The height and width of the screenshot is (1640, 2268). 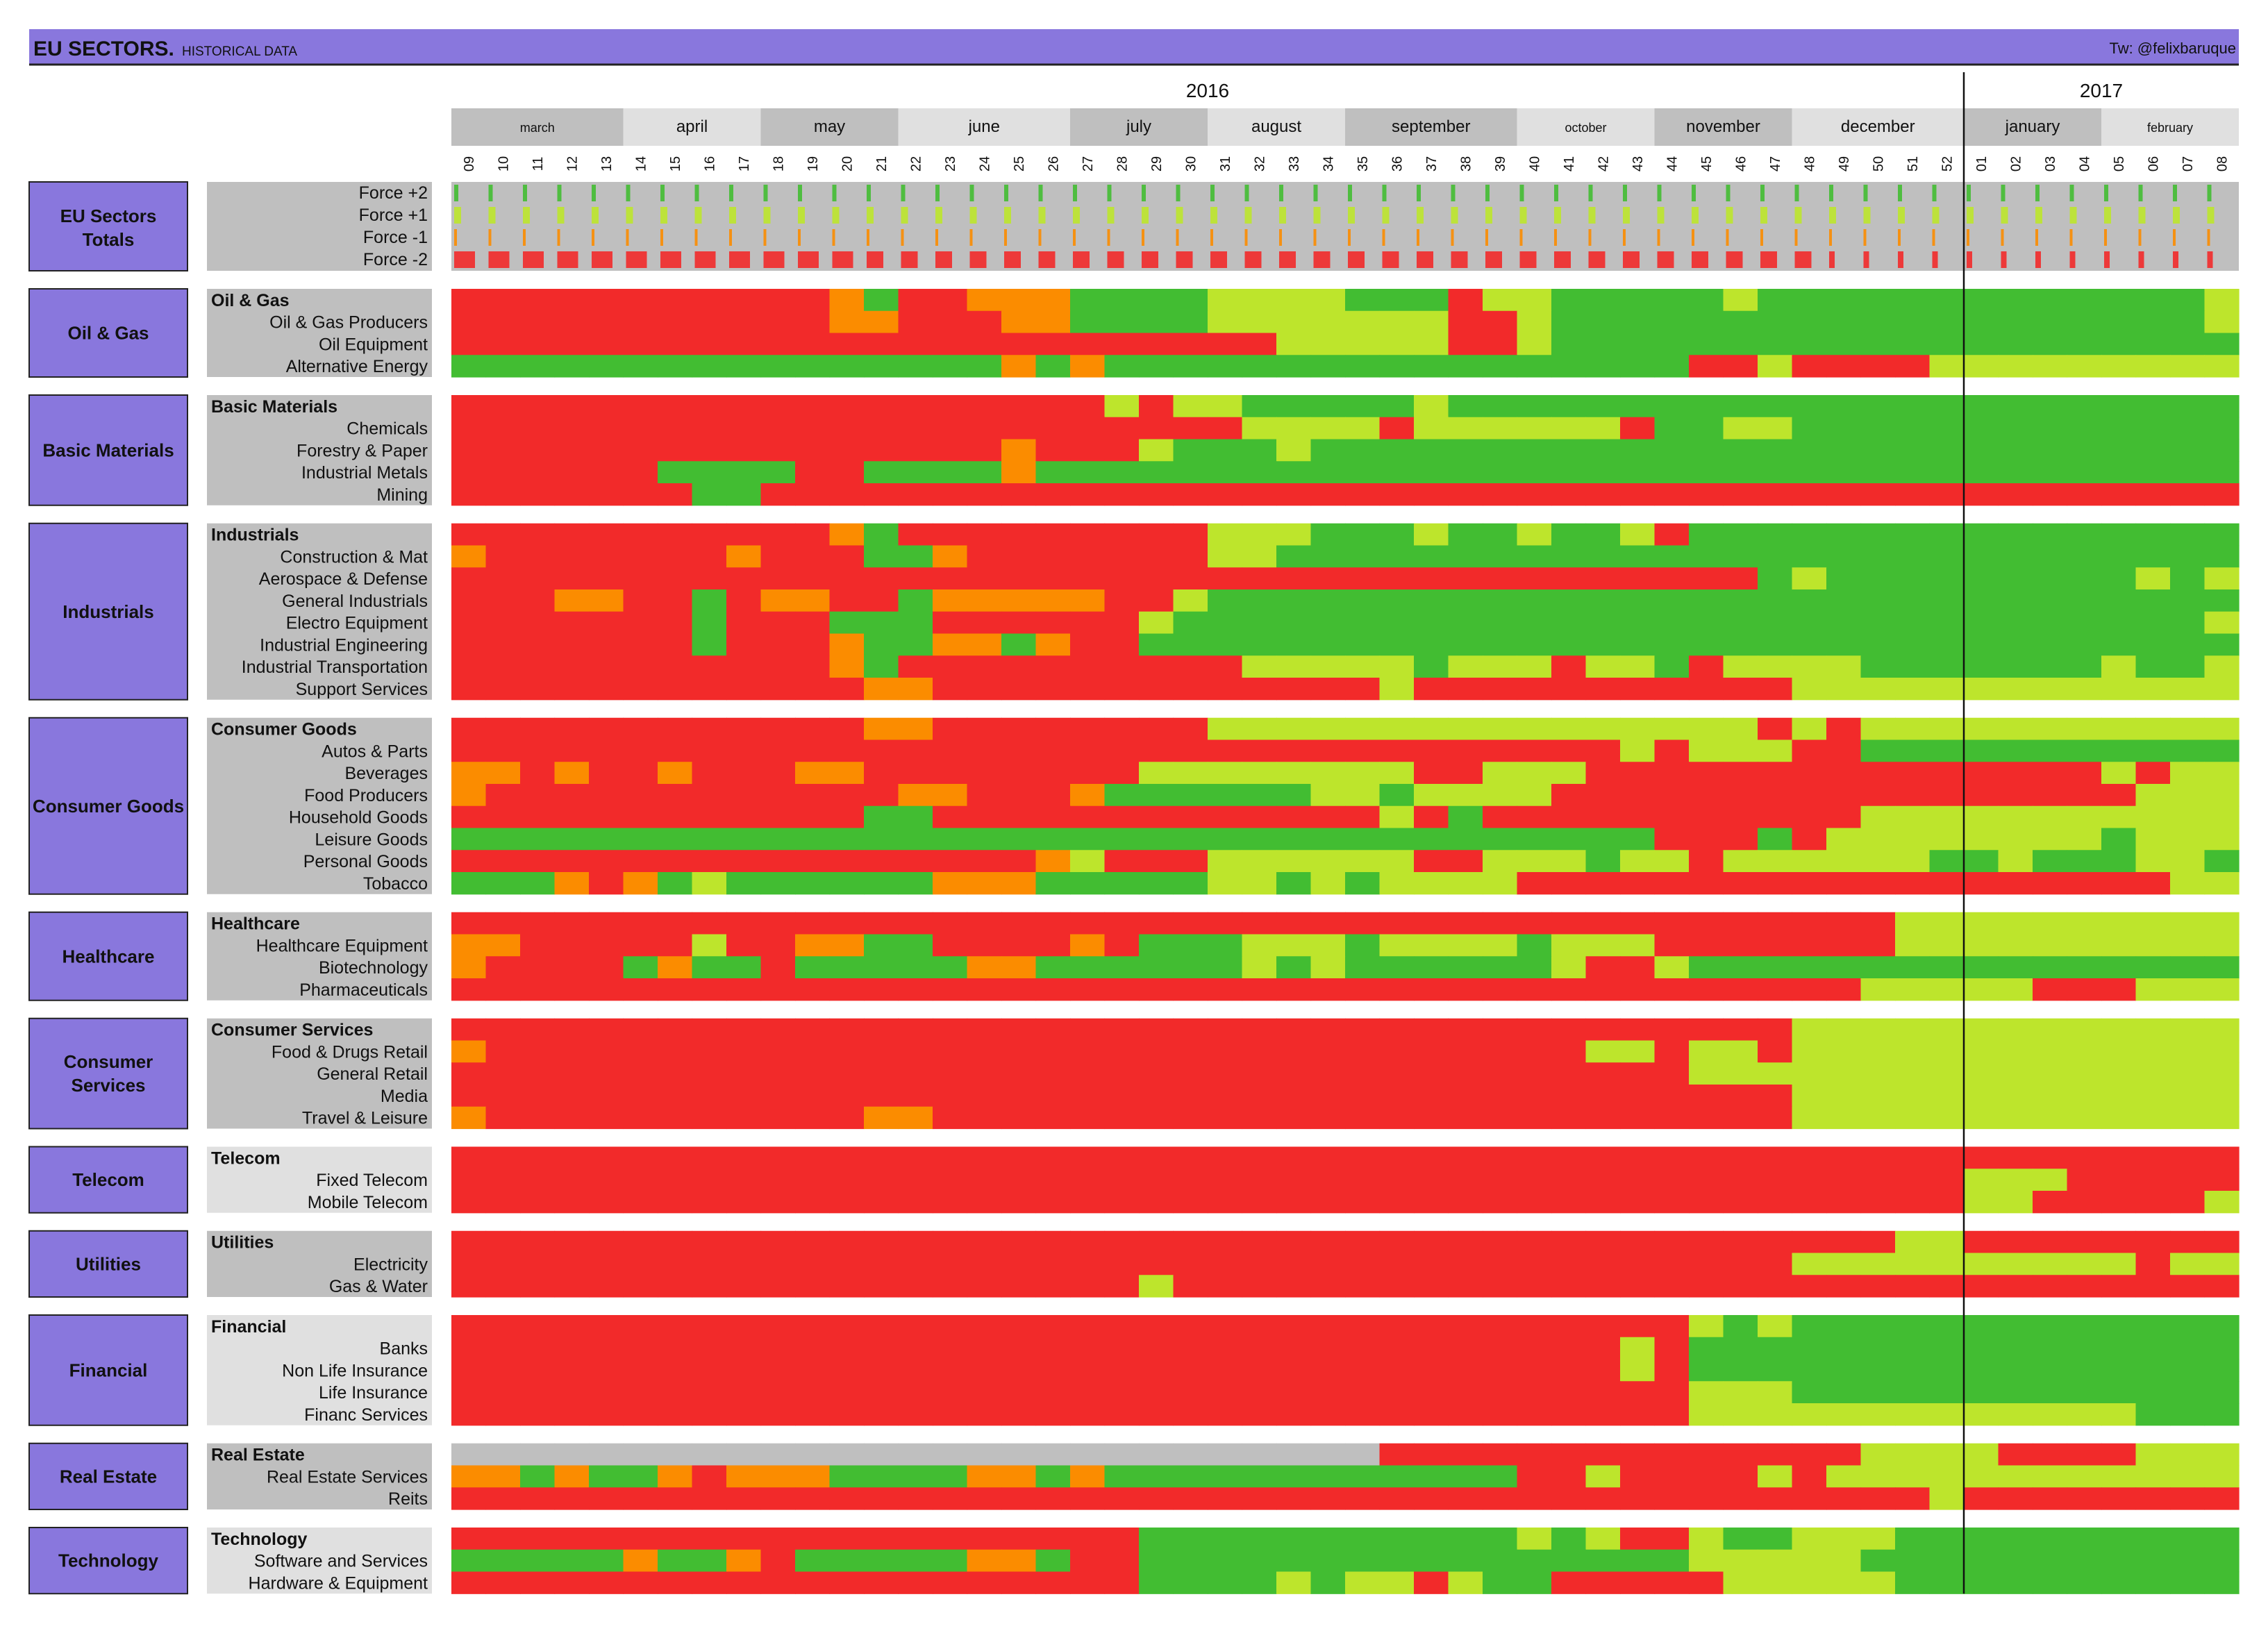 I want to click on week-tick: 38, so click(x=1466, y=163).